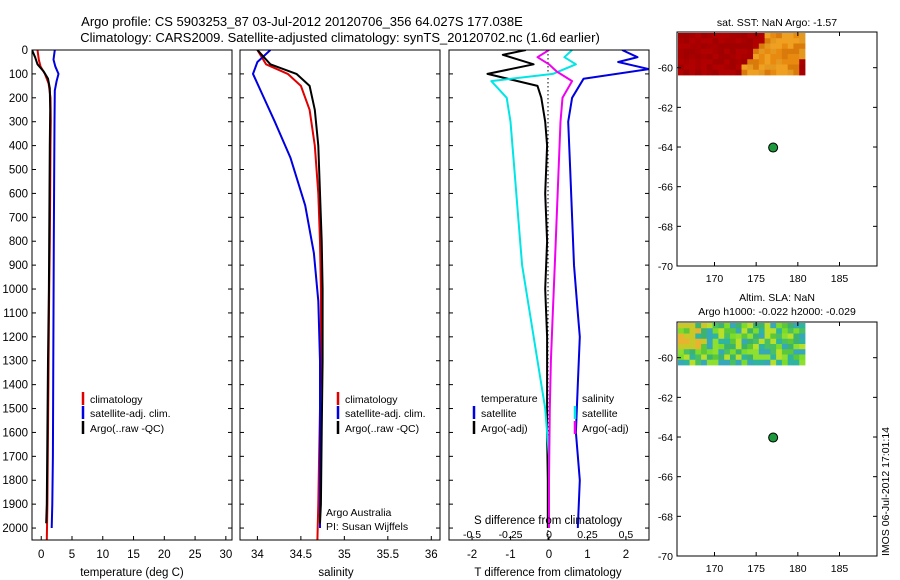  Describe the element at coordinates (715, 279) in the screenshot. I see `map-lon-label: 170` at that location.